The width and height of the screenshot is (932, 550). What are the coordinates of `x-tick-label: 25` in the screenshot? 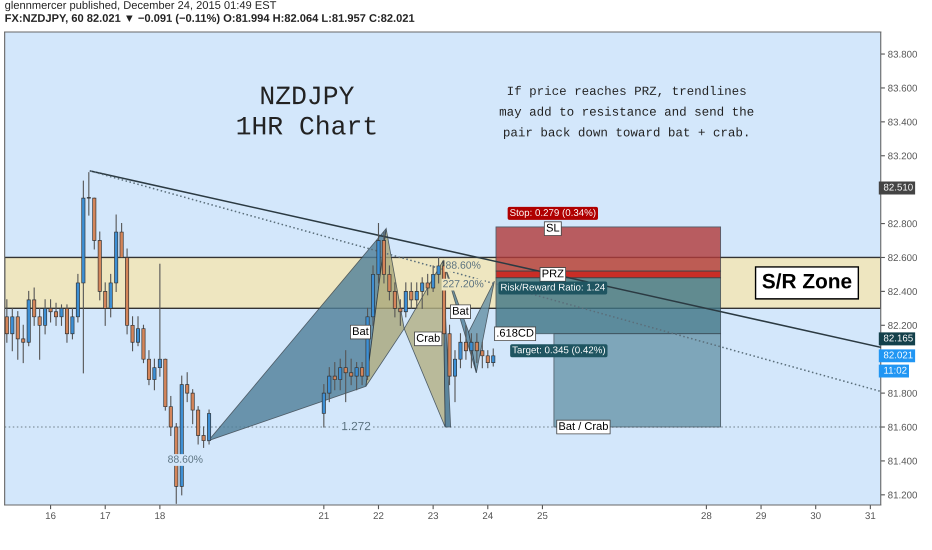 It's located at (543, 516).